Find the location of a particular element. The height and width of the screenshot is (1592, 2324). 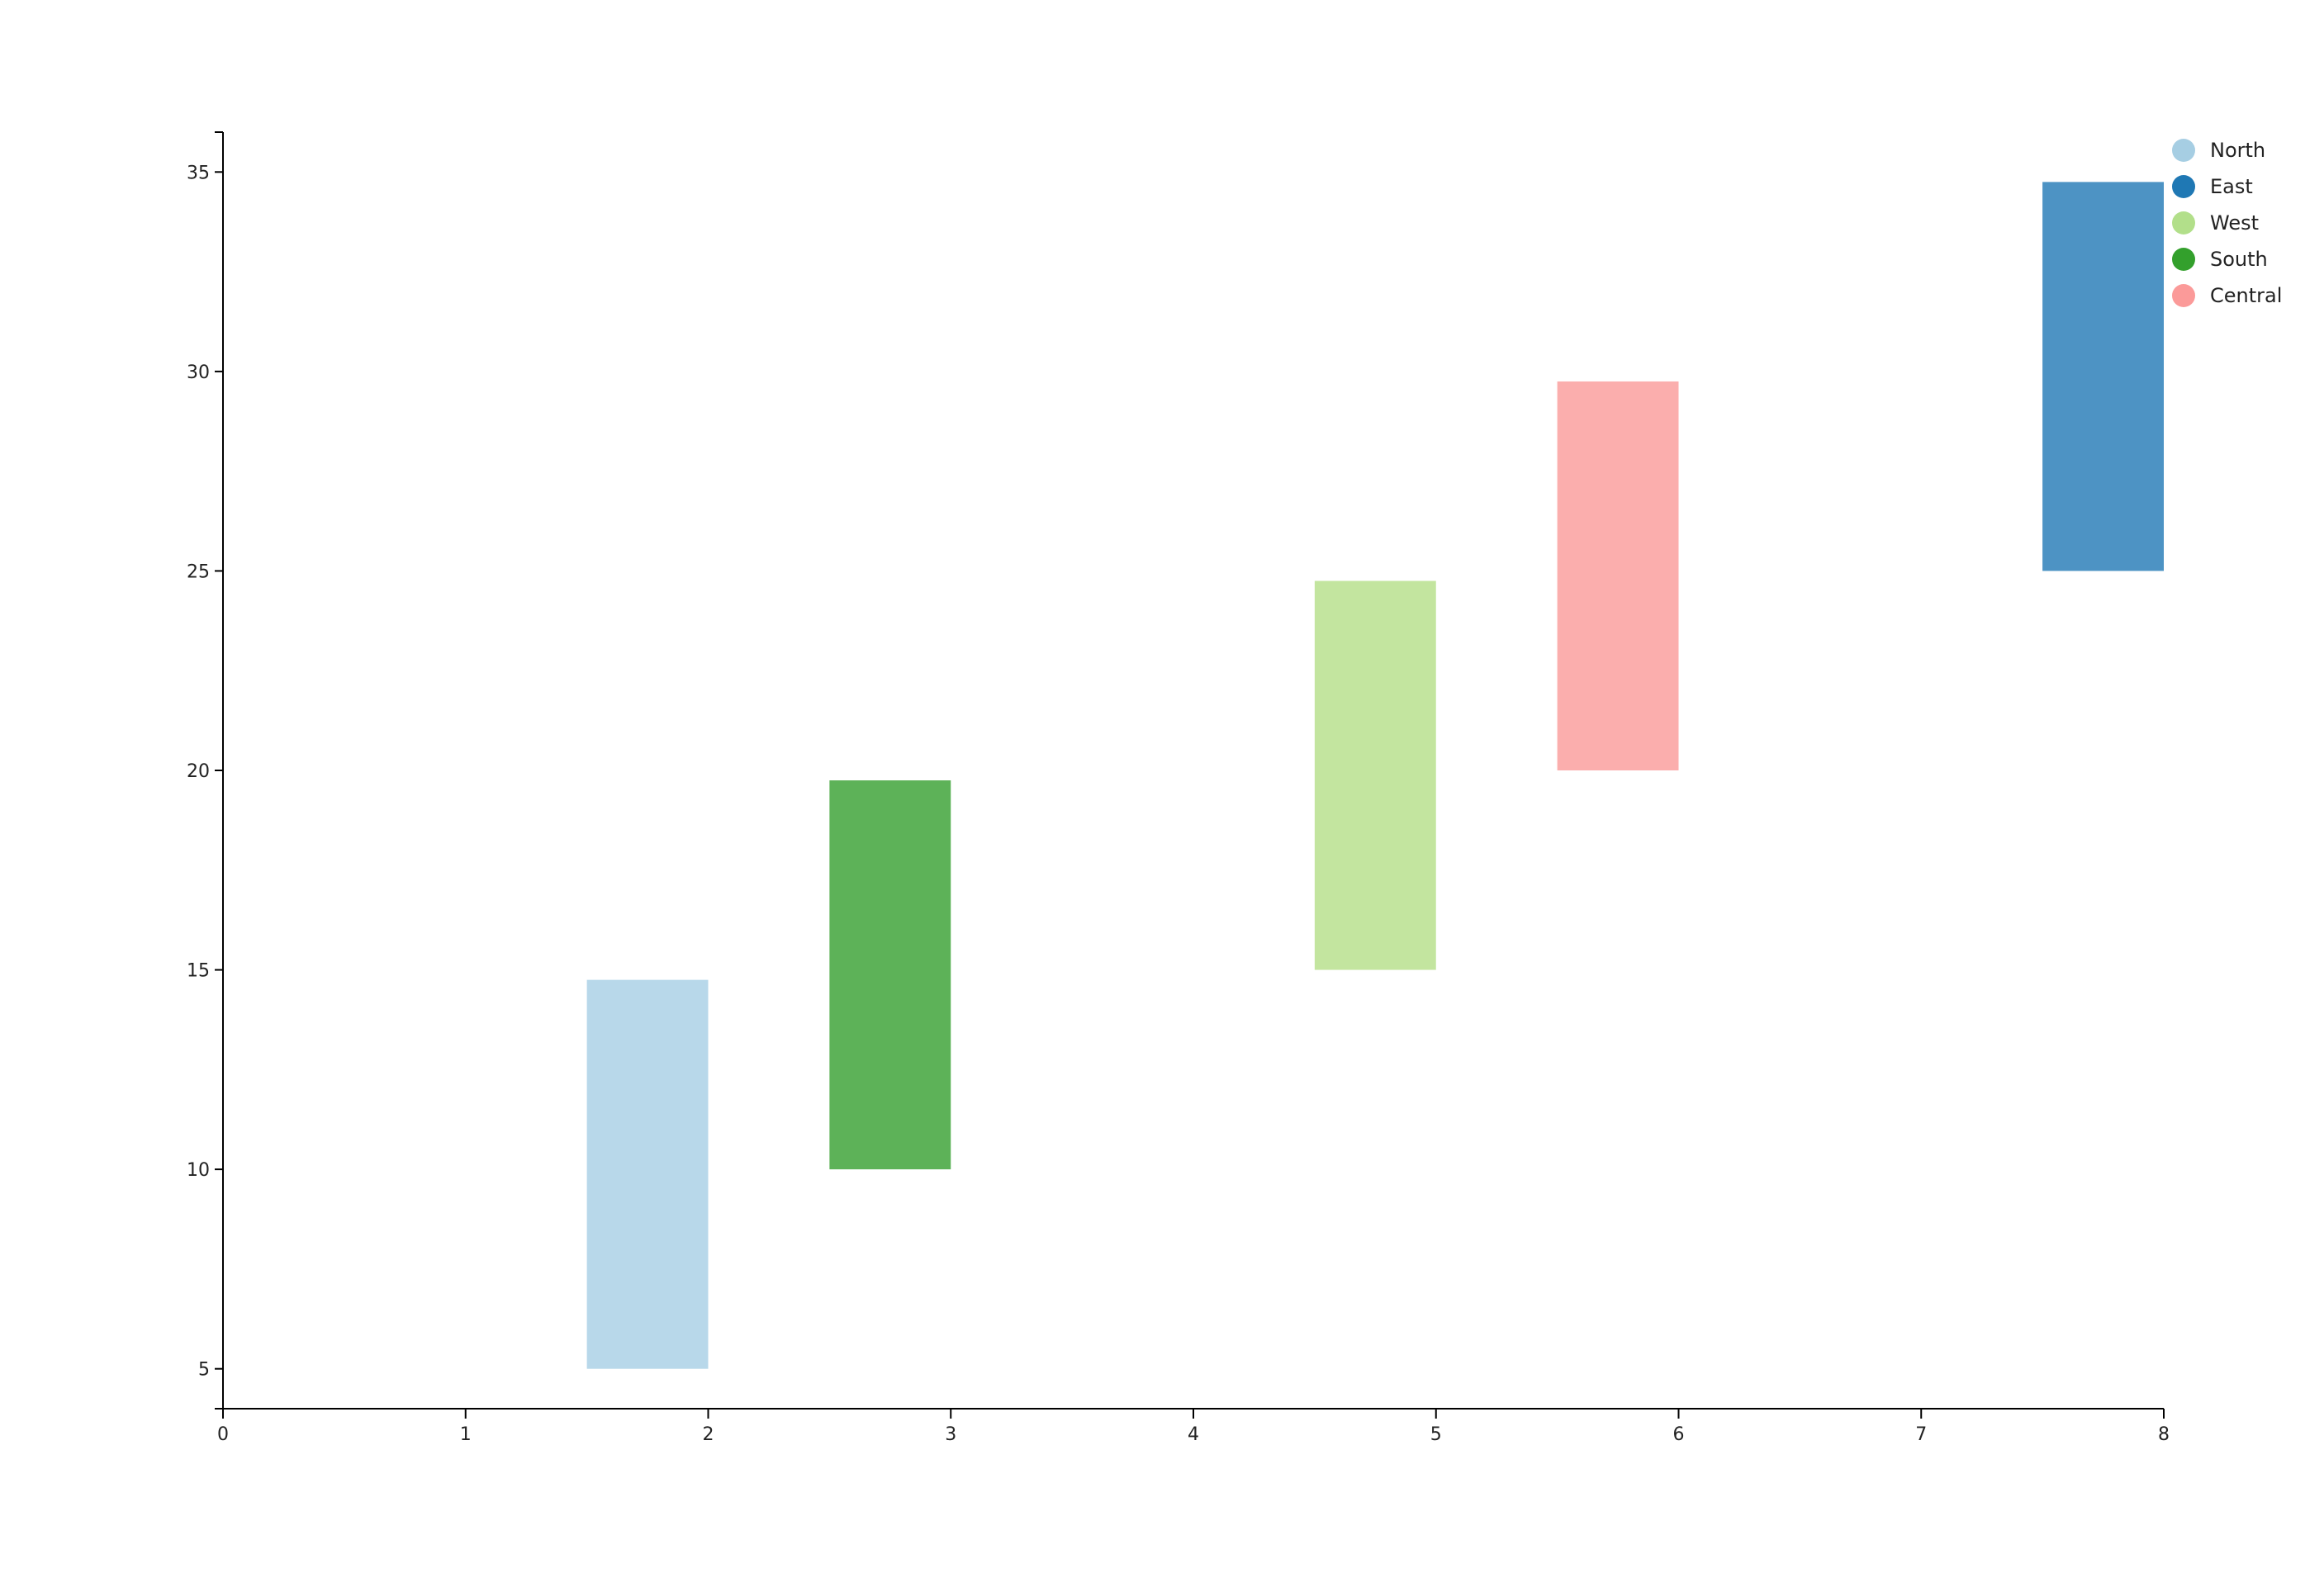

x-tick-label: 2 is located at coordinates (708, 1434).